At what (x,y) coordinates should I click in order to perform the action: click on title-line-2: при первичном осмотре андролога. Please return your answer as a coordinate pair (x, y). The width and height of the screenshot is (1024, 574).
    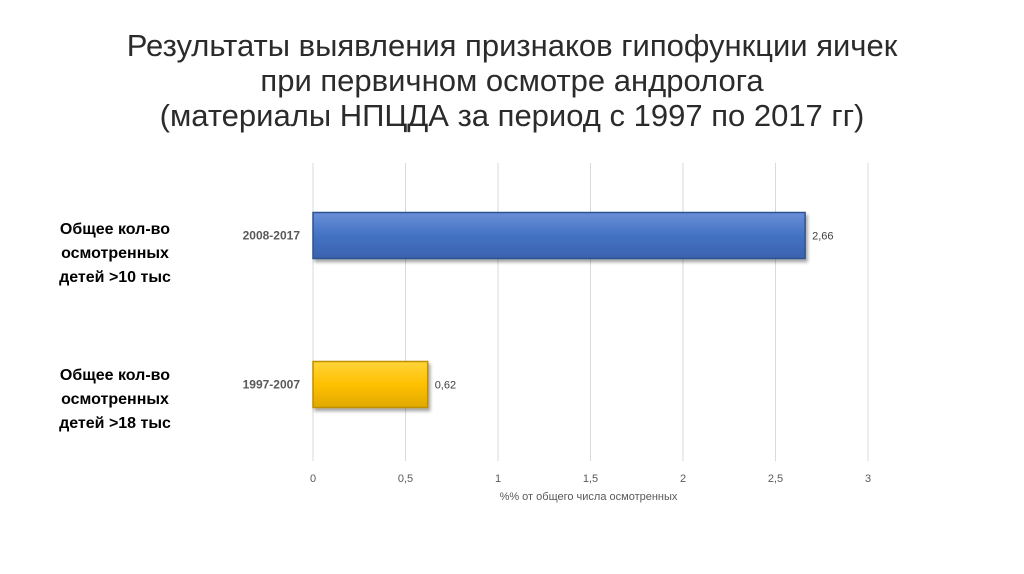
    Looking at the image, I should click on (512, 80).